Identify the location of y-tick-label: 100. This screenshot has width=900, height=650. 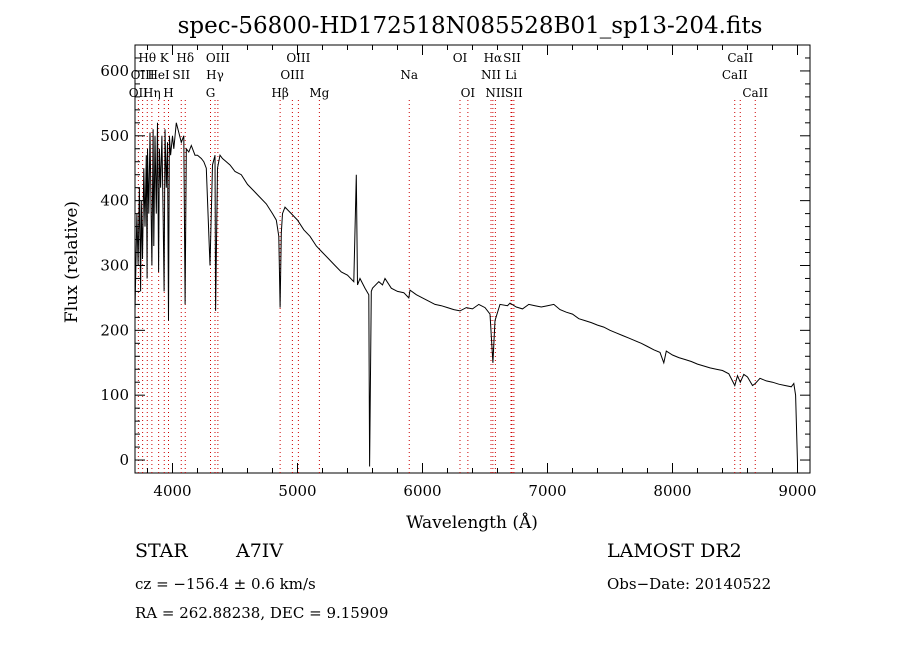
(114, 395).